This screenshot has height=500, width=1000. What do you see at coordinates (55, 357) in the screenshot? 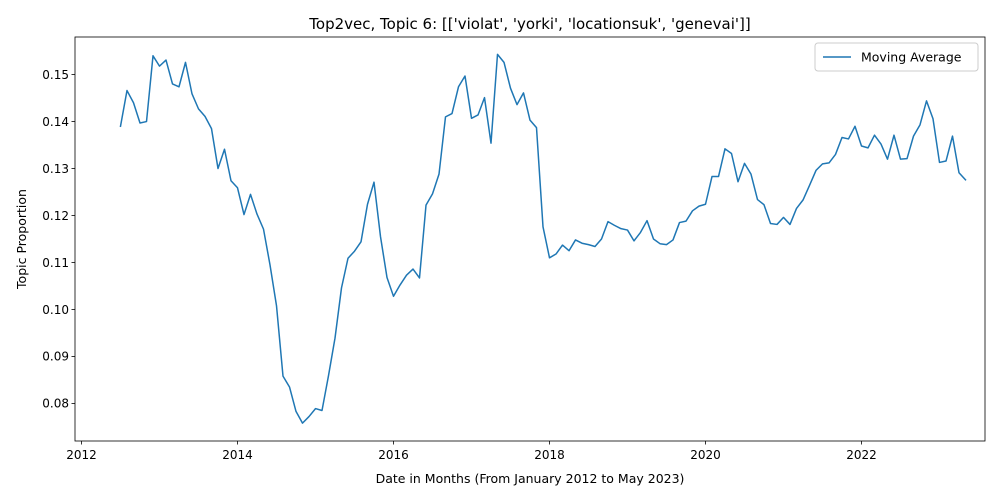
I see `y-tick-label: 0.09` at bounding box center [55, 357].